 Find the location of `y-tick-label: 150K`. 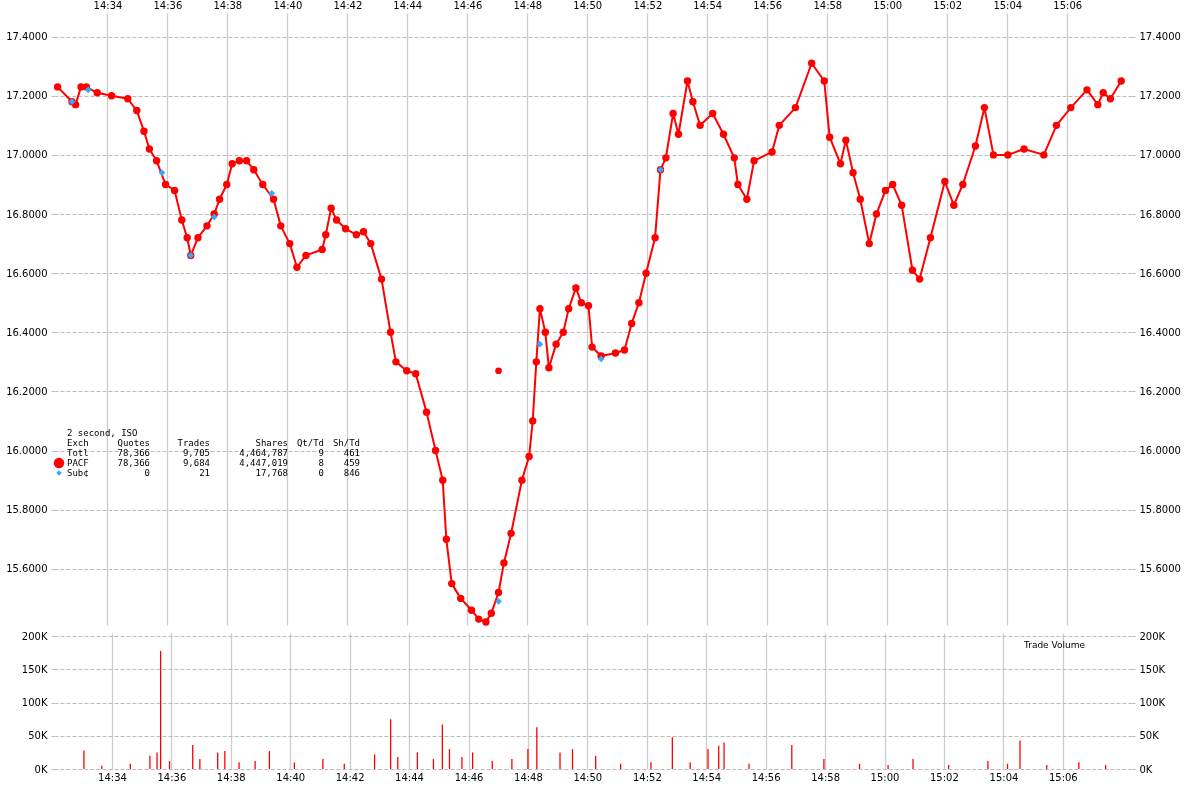

y-tick-label: 150K is located at coordinates (34, 669).